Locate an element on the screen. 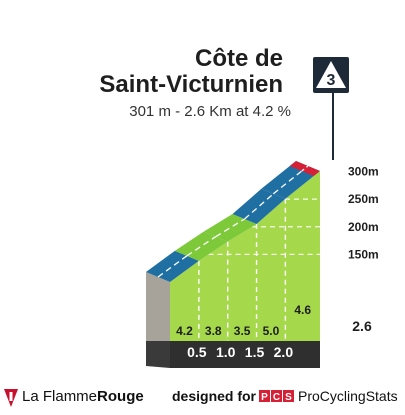 The height and width of the screenshot is (415, 405). gradient-label: 4.6 is located at coordinates (302, 310).